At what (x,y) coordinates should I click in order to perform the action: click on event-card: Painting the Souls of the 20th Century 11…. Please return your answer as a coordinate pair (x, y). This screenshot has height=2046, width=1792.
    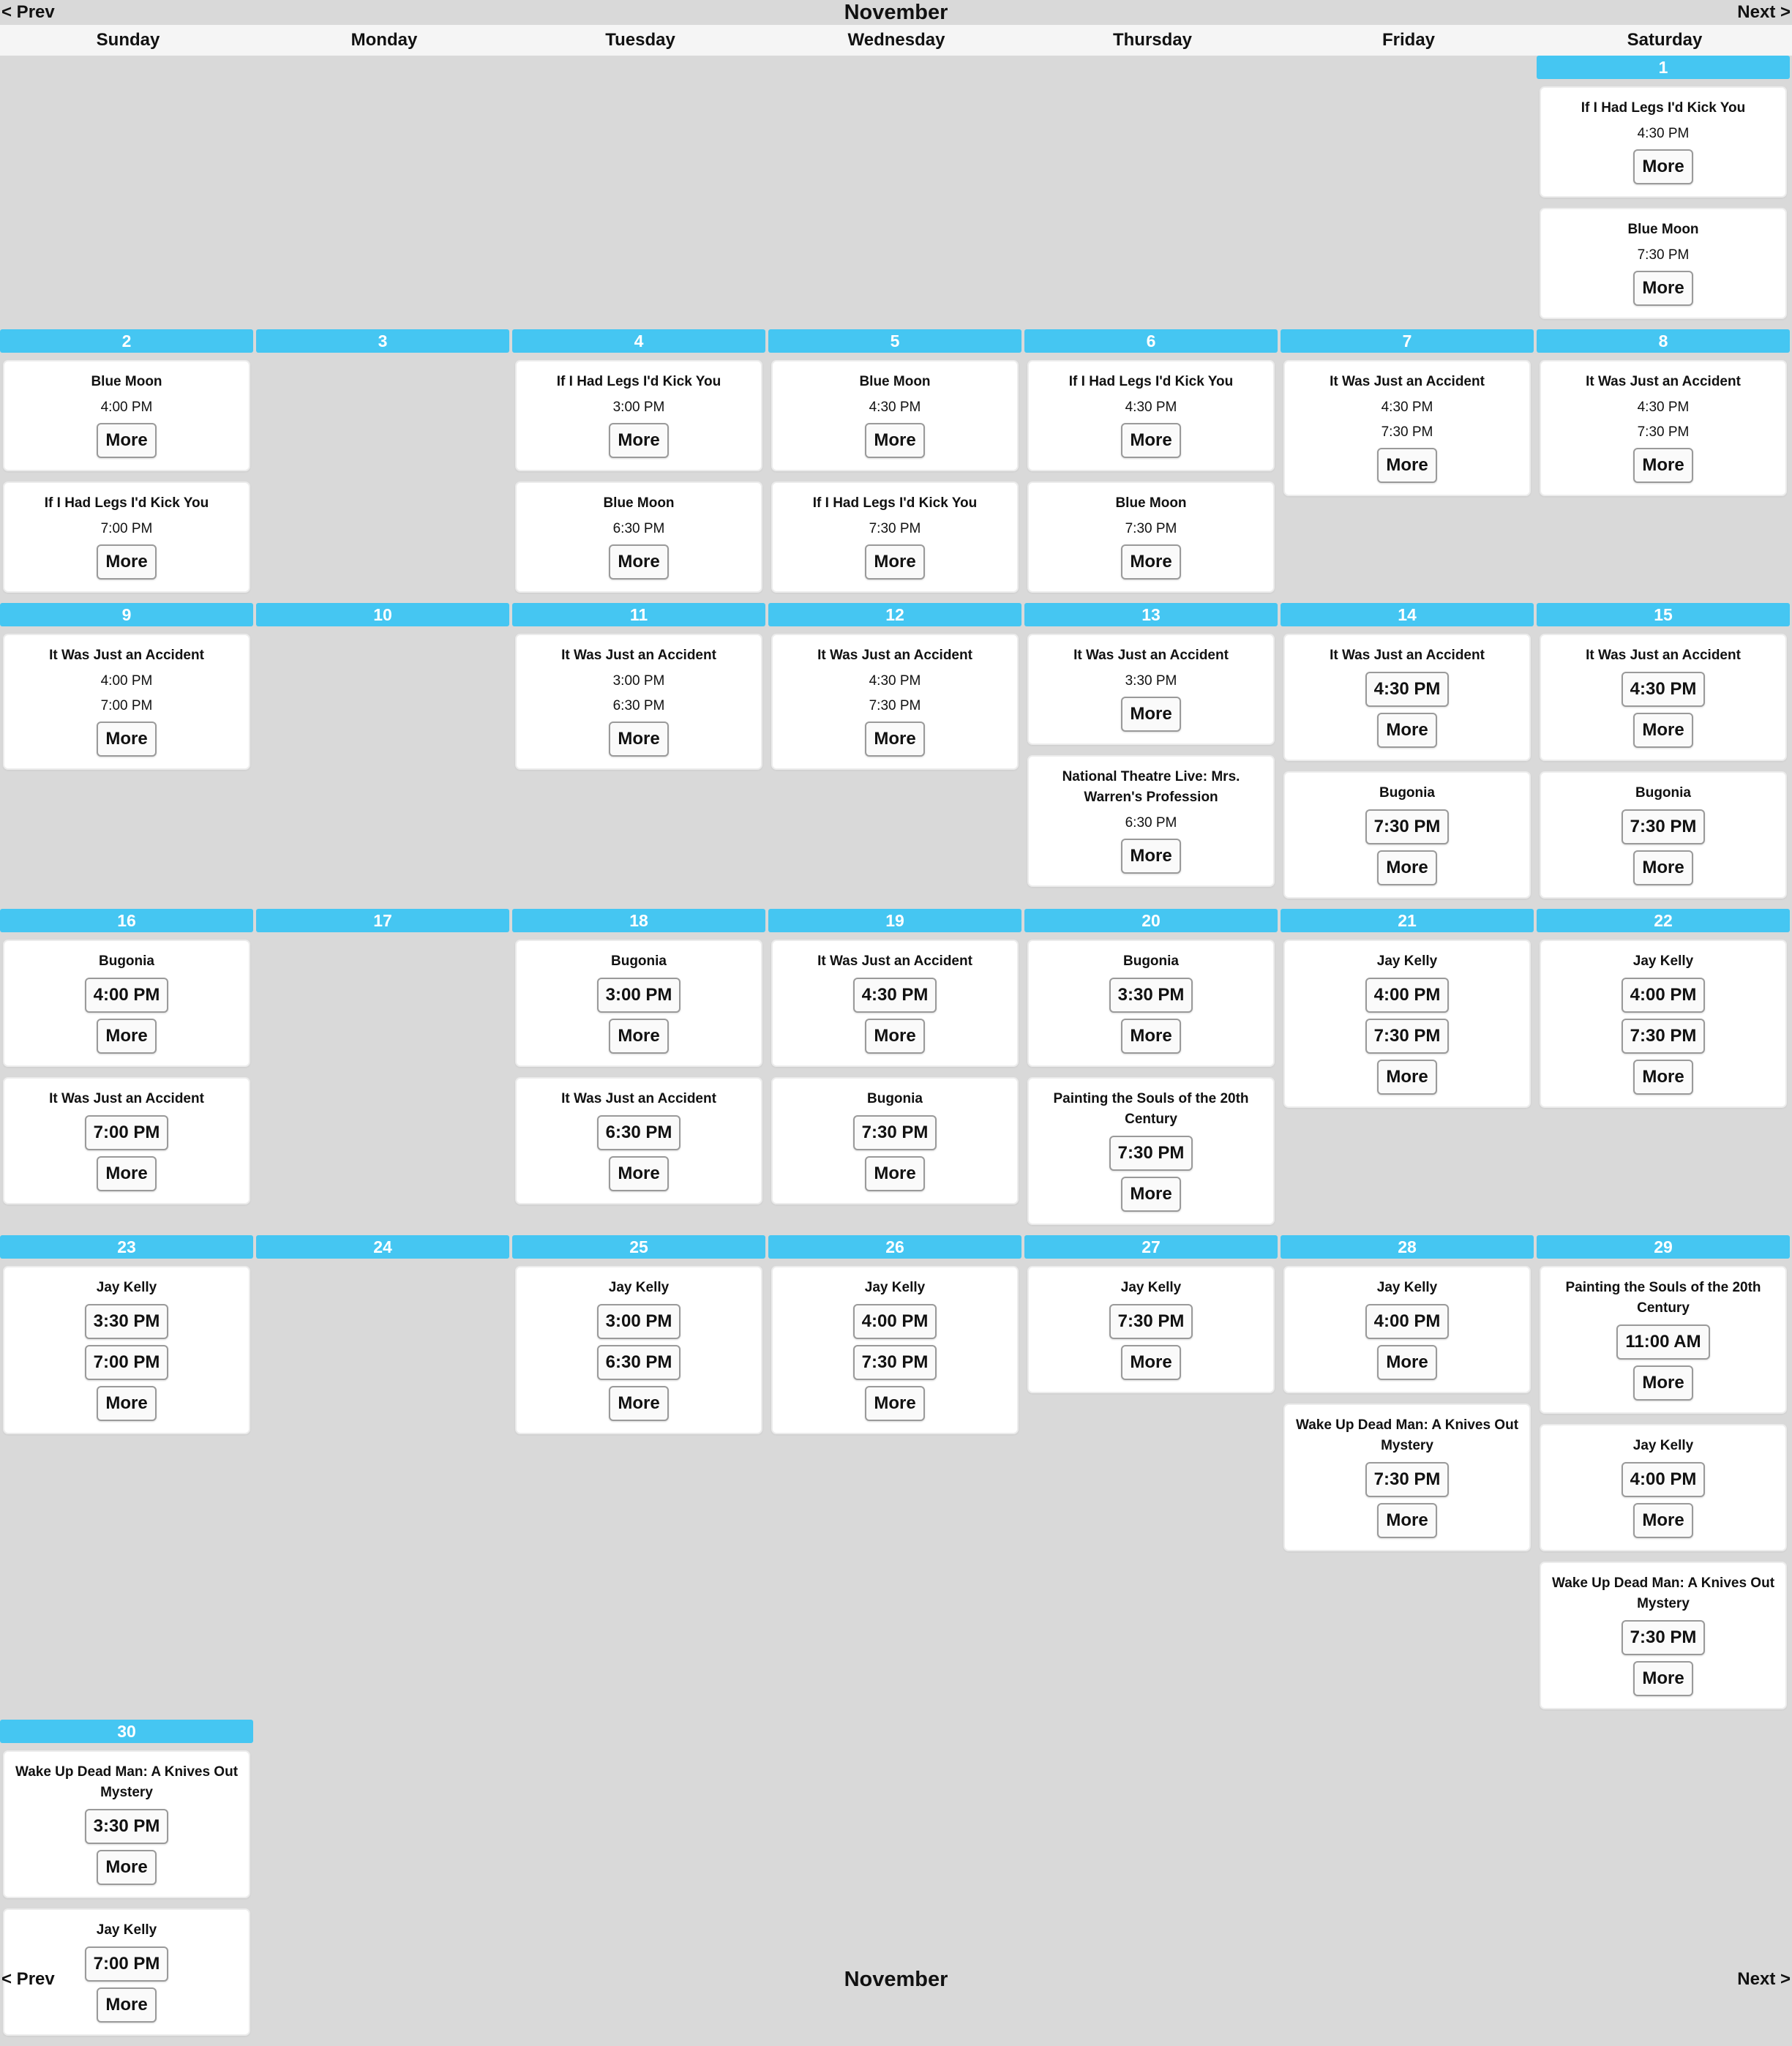
    Looking at the image, I should click on (1664, 1340).